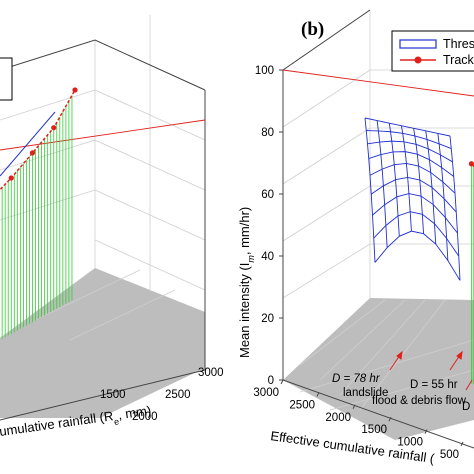  Describe the element at coordinates (28, 144) in the screenshot. I see `left-blue-line` at that location.